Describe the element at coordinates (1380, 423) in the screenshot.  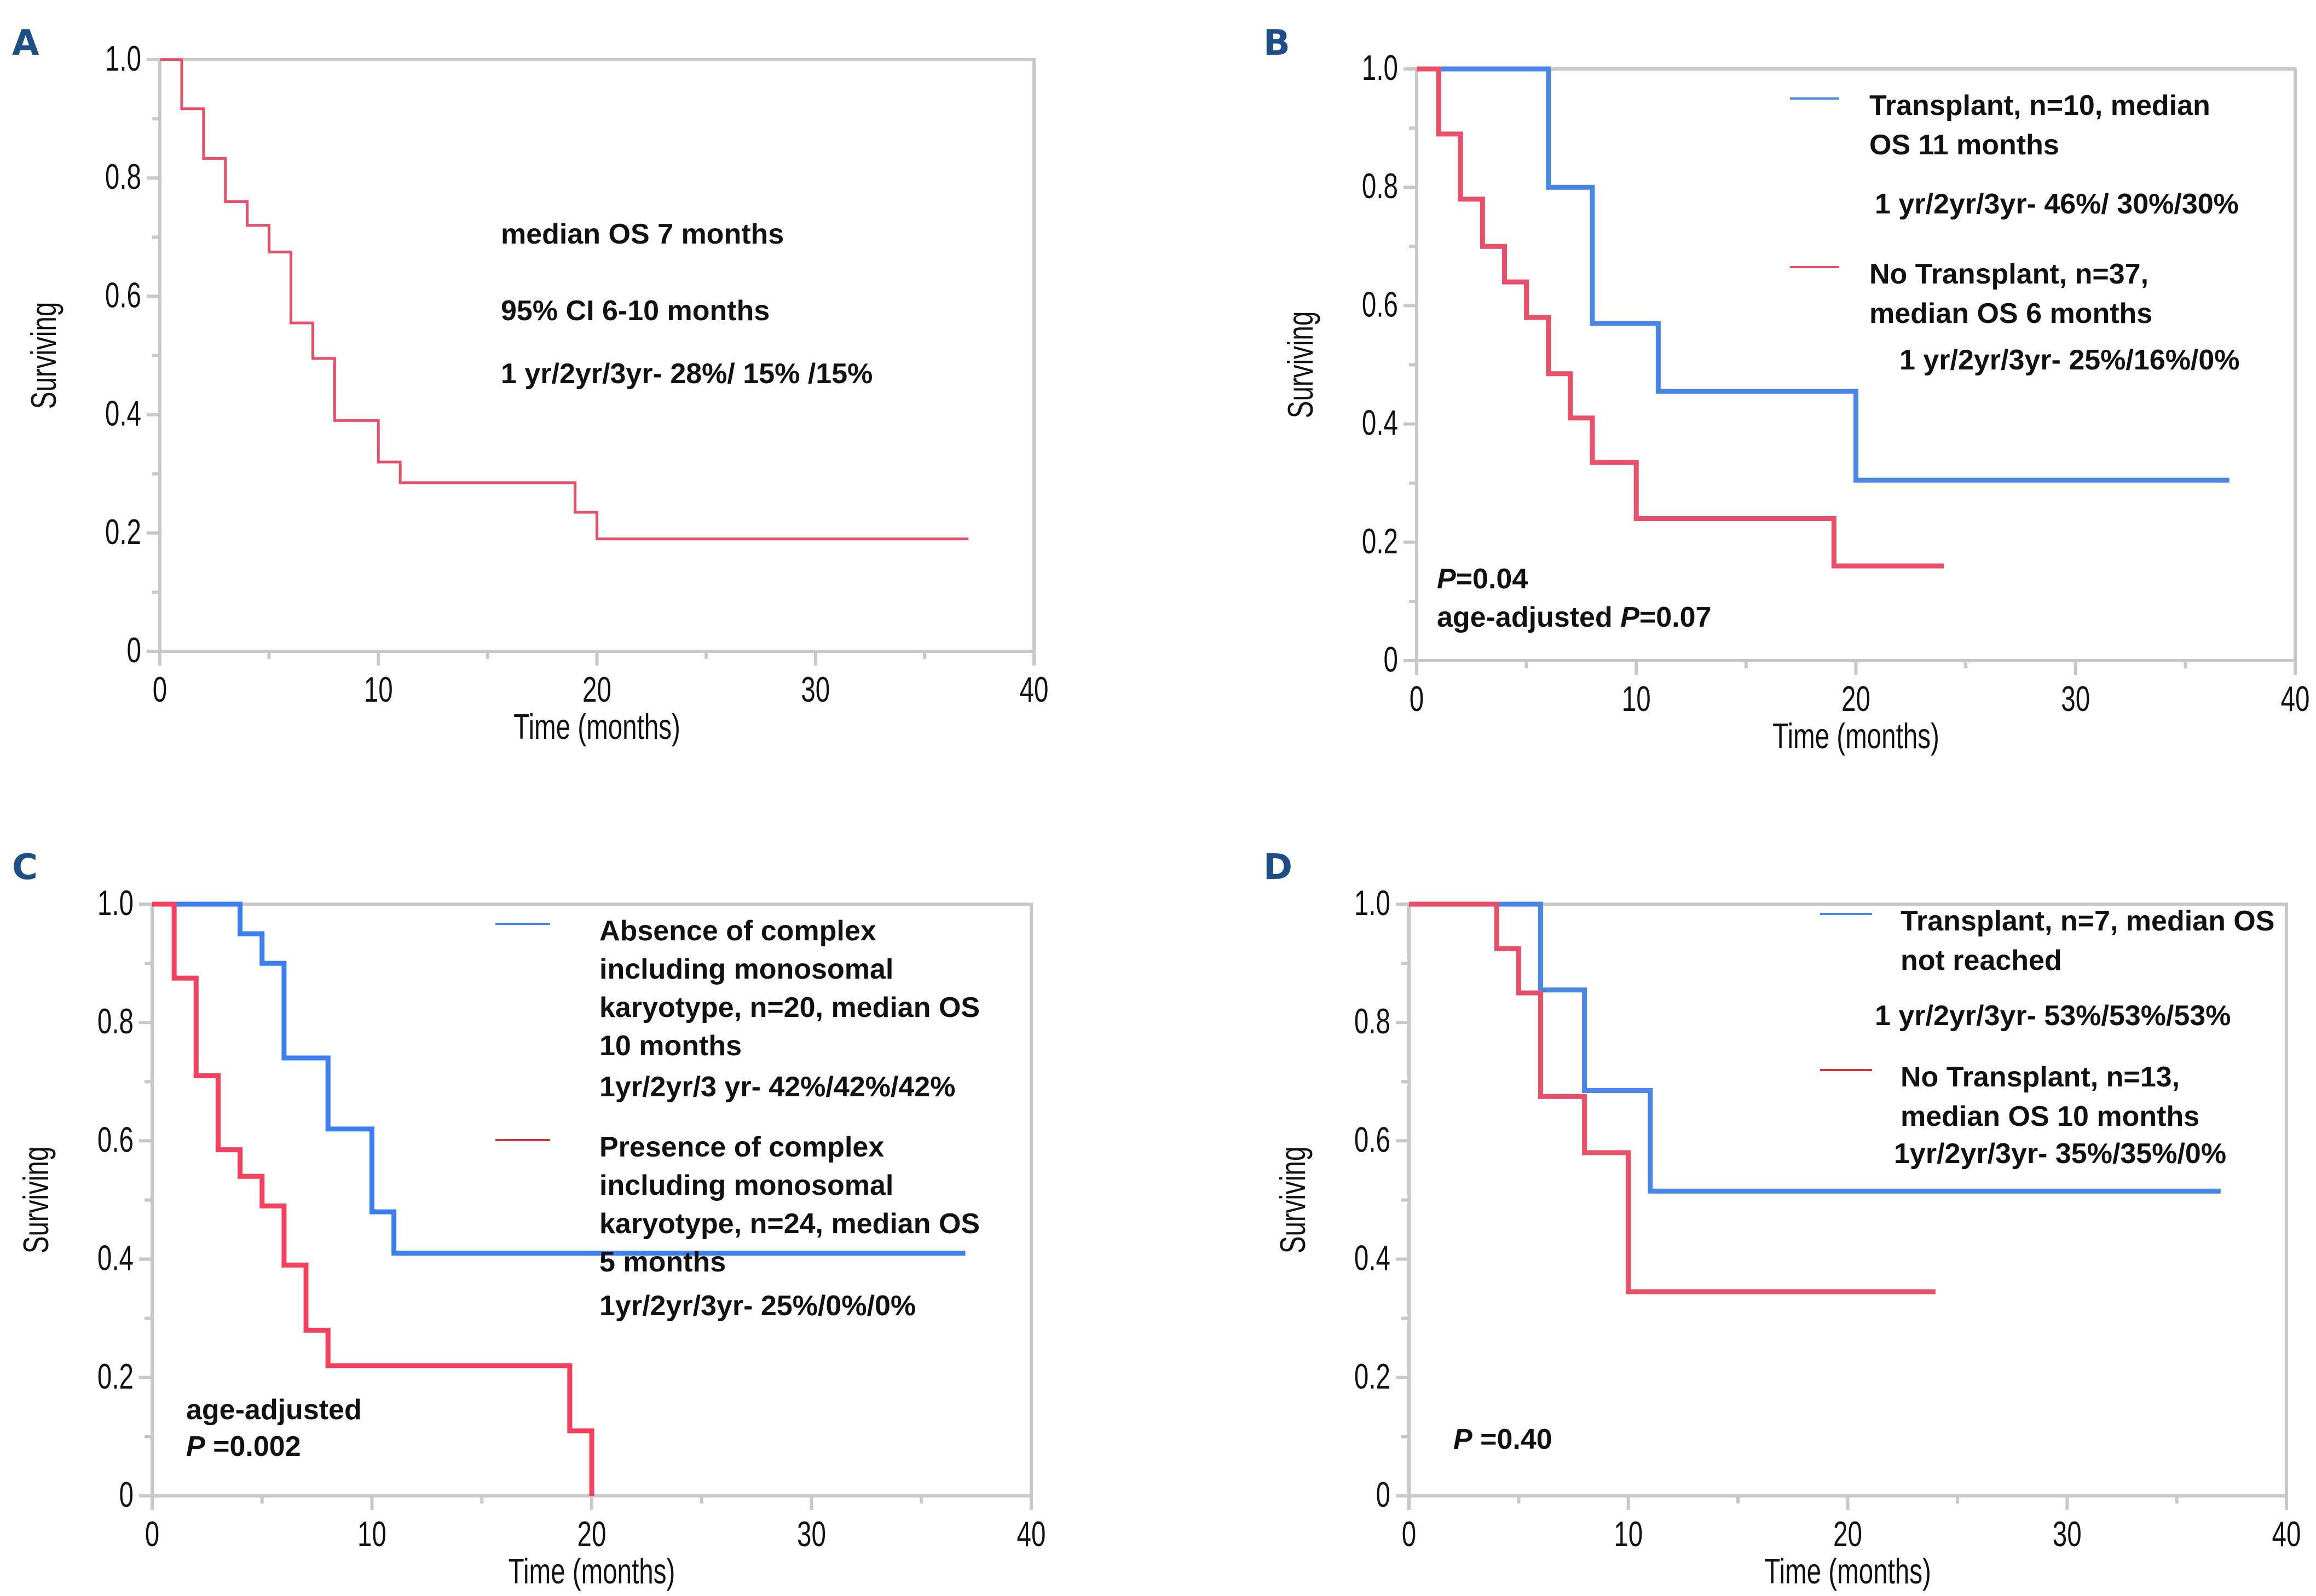
I see `y-tick-label-b: 0.4` at that location.